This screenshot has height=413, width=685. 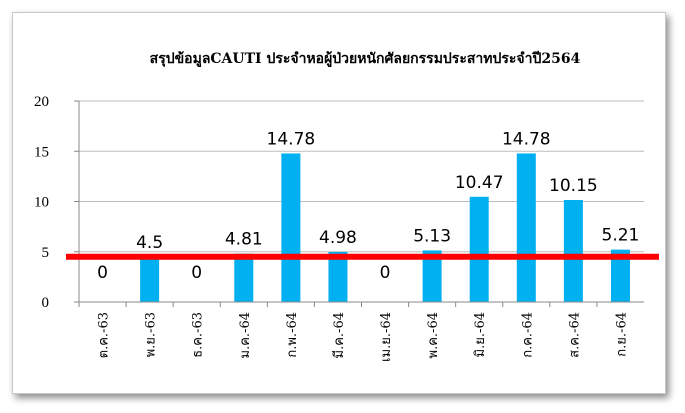 What do you see at coordinates (292, 335) in the screenshot?
I see `x-tick-label: ก.พ.-64` at bounding box center [292, 335].